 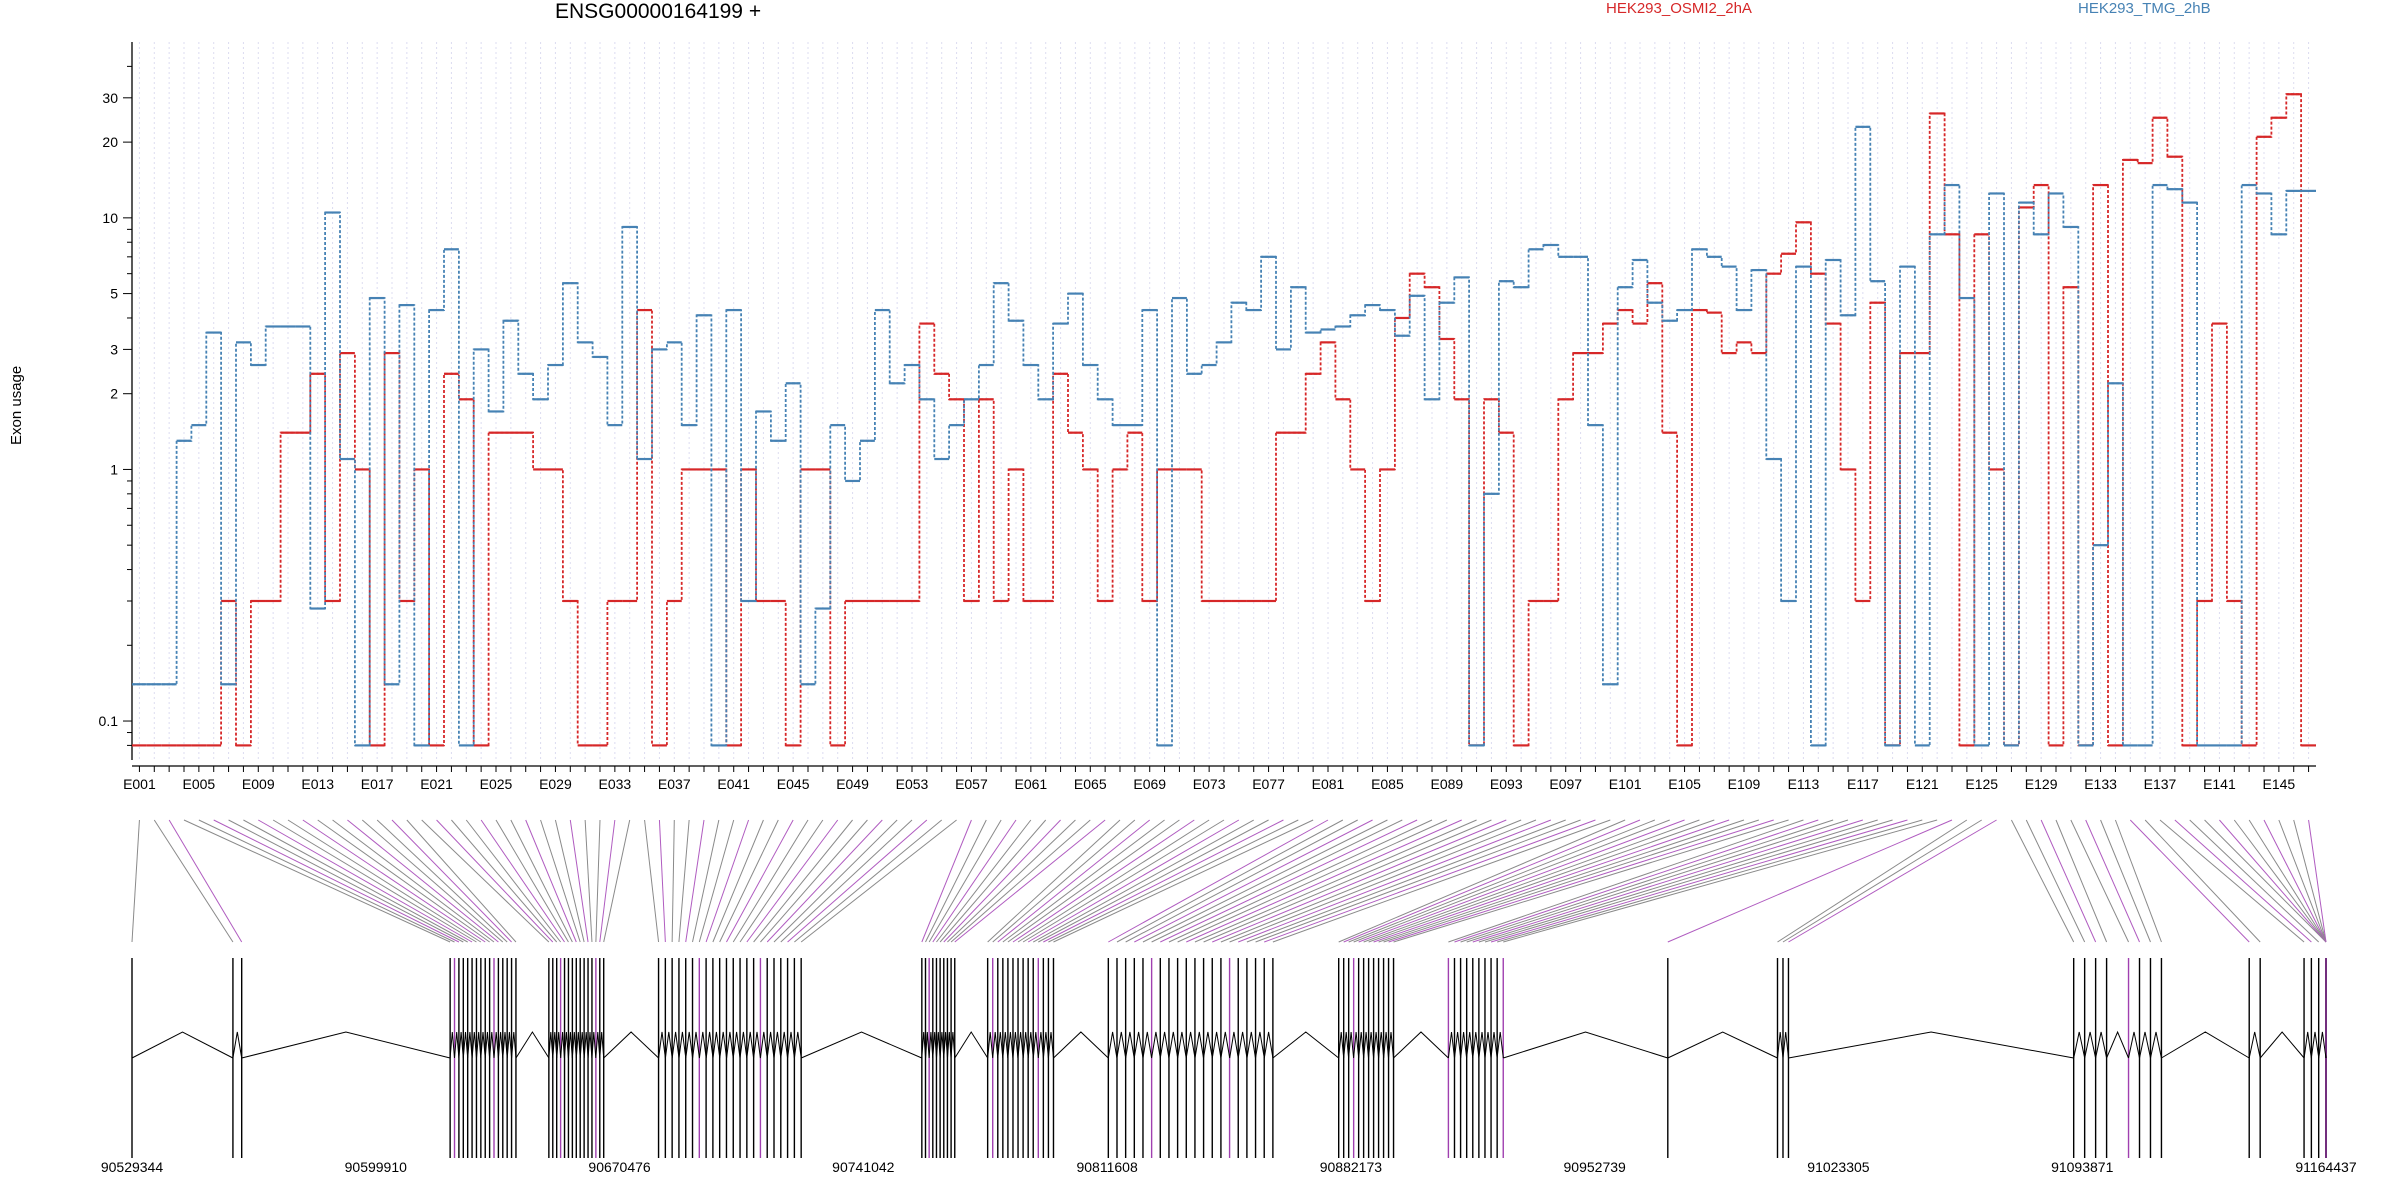 What do you see at coordinates (1804, 784) in the screenshot?
I see `x-tick-label: E113` at bounding box center [1804, 784].